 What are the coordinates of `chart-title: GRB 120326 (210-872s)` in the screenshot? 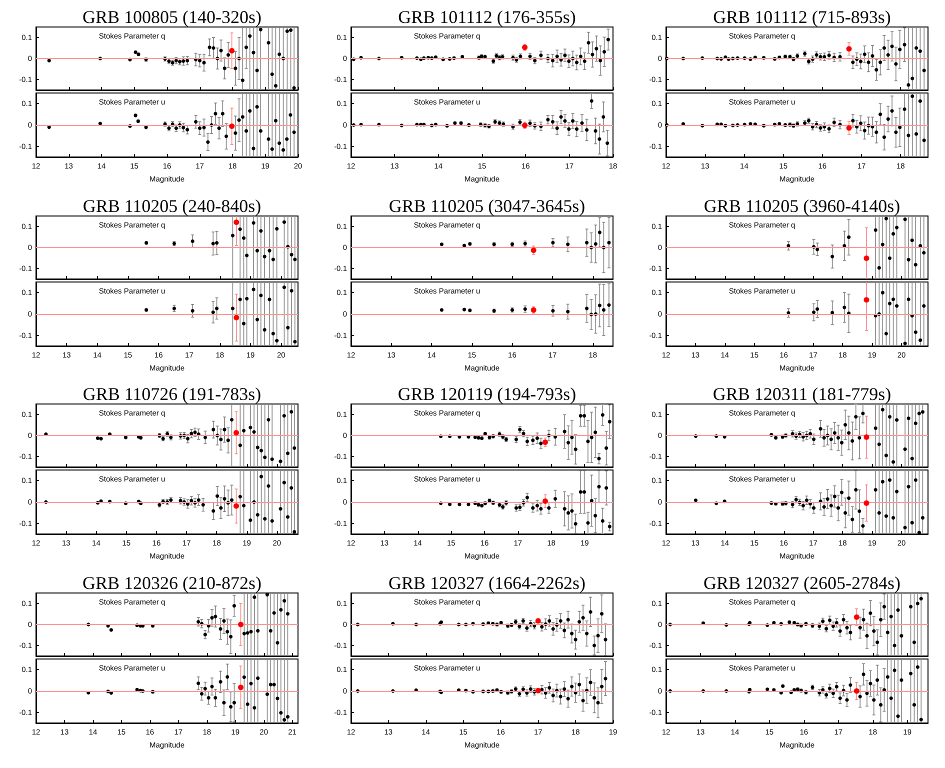 It's located at (172, 583).